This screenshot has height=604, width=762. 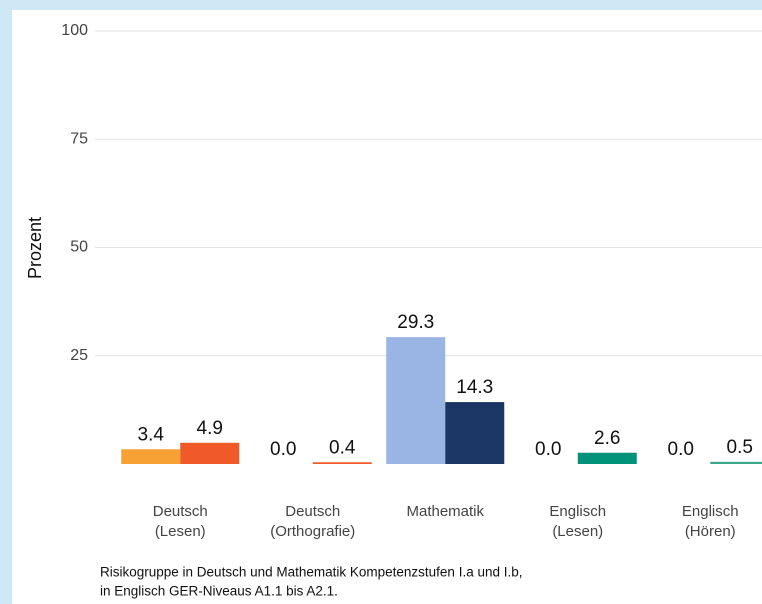 What do you see at coordinates (79, 247) in the screenshot?
I see `y-tick-label: 50` at bounding box center [79, 247].